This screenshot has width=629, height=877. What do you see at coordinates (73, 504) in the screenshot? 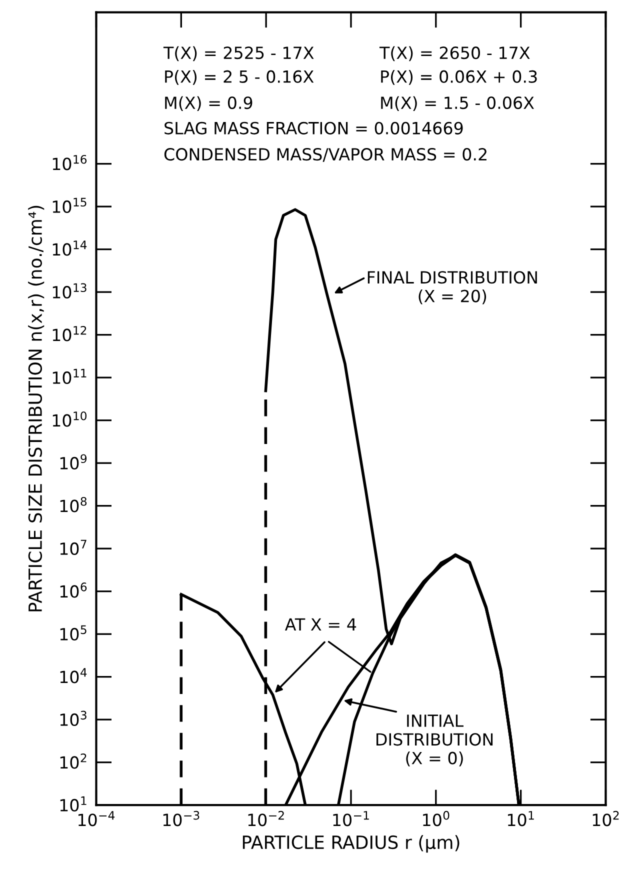
I see `y-tick-label: 10$^{8}$` at bounding box center [73, 504].